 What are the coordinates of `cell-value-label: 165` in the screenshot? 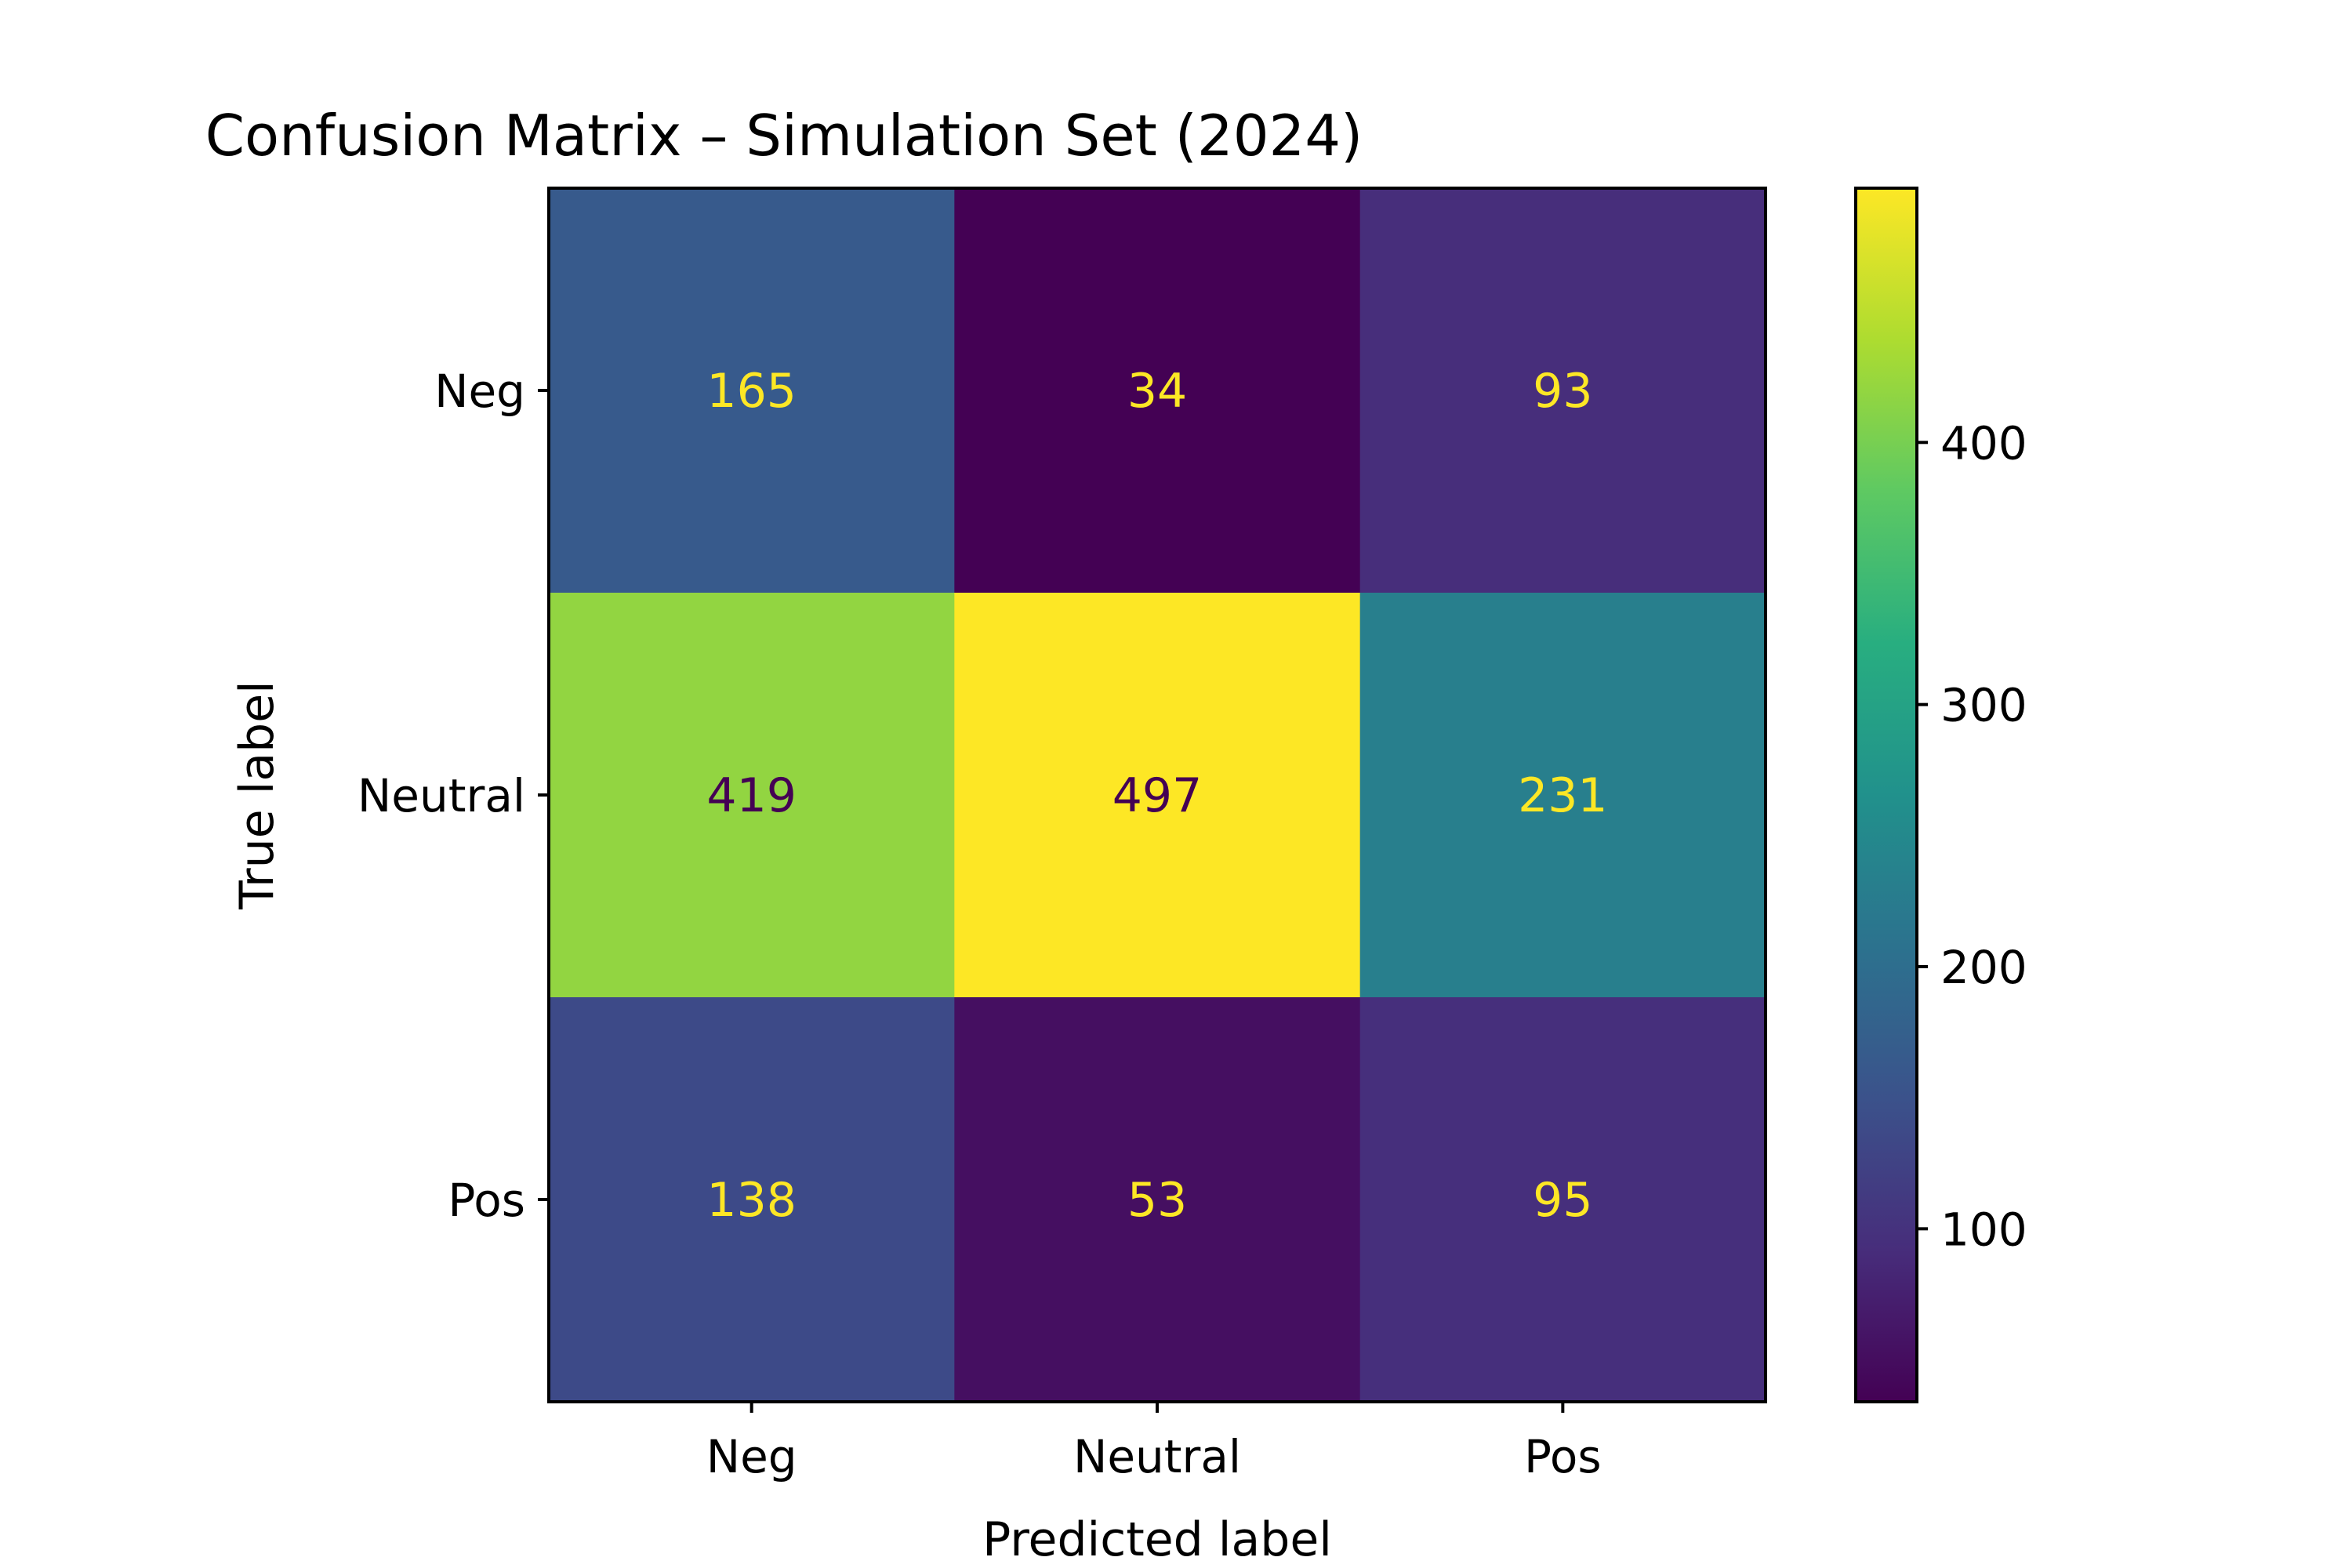 It's located at (751, 391).